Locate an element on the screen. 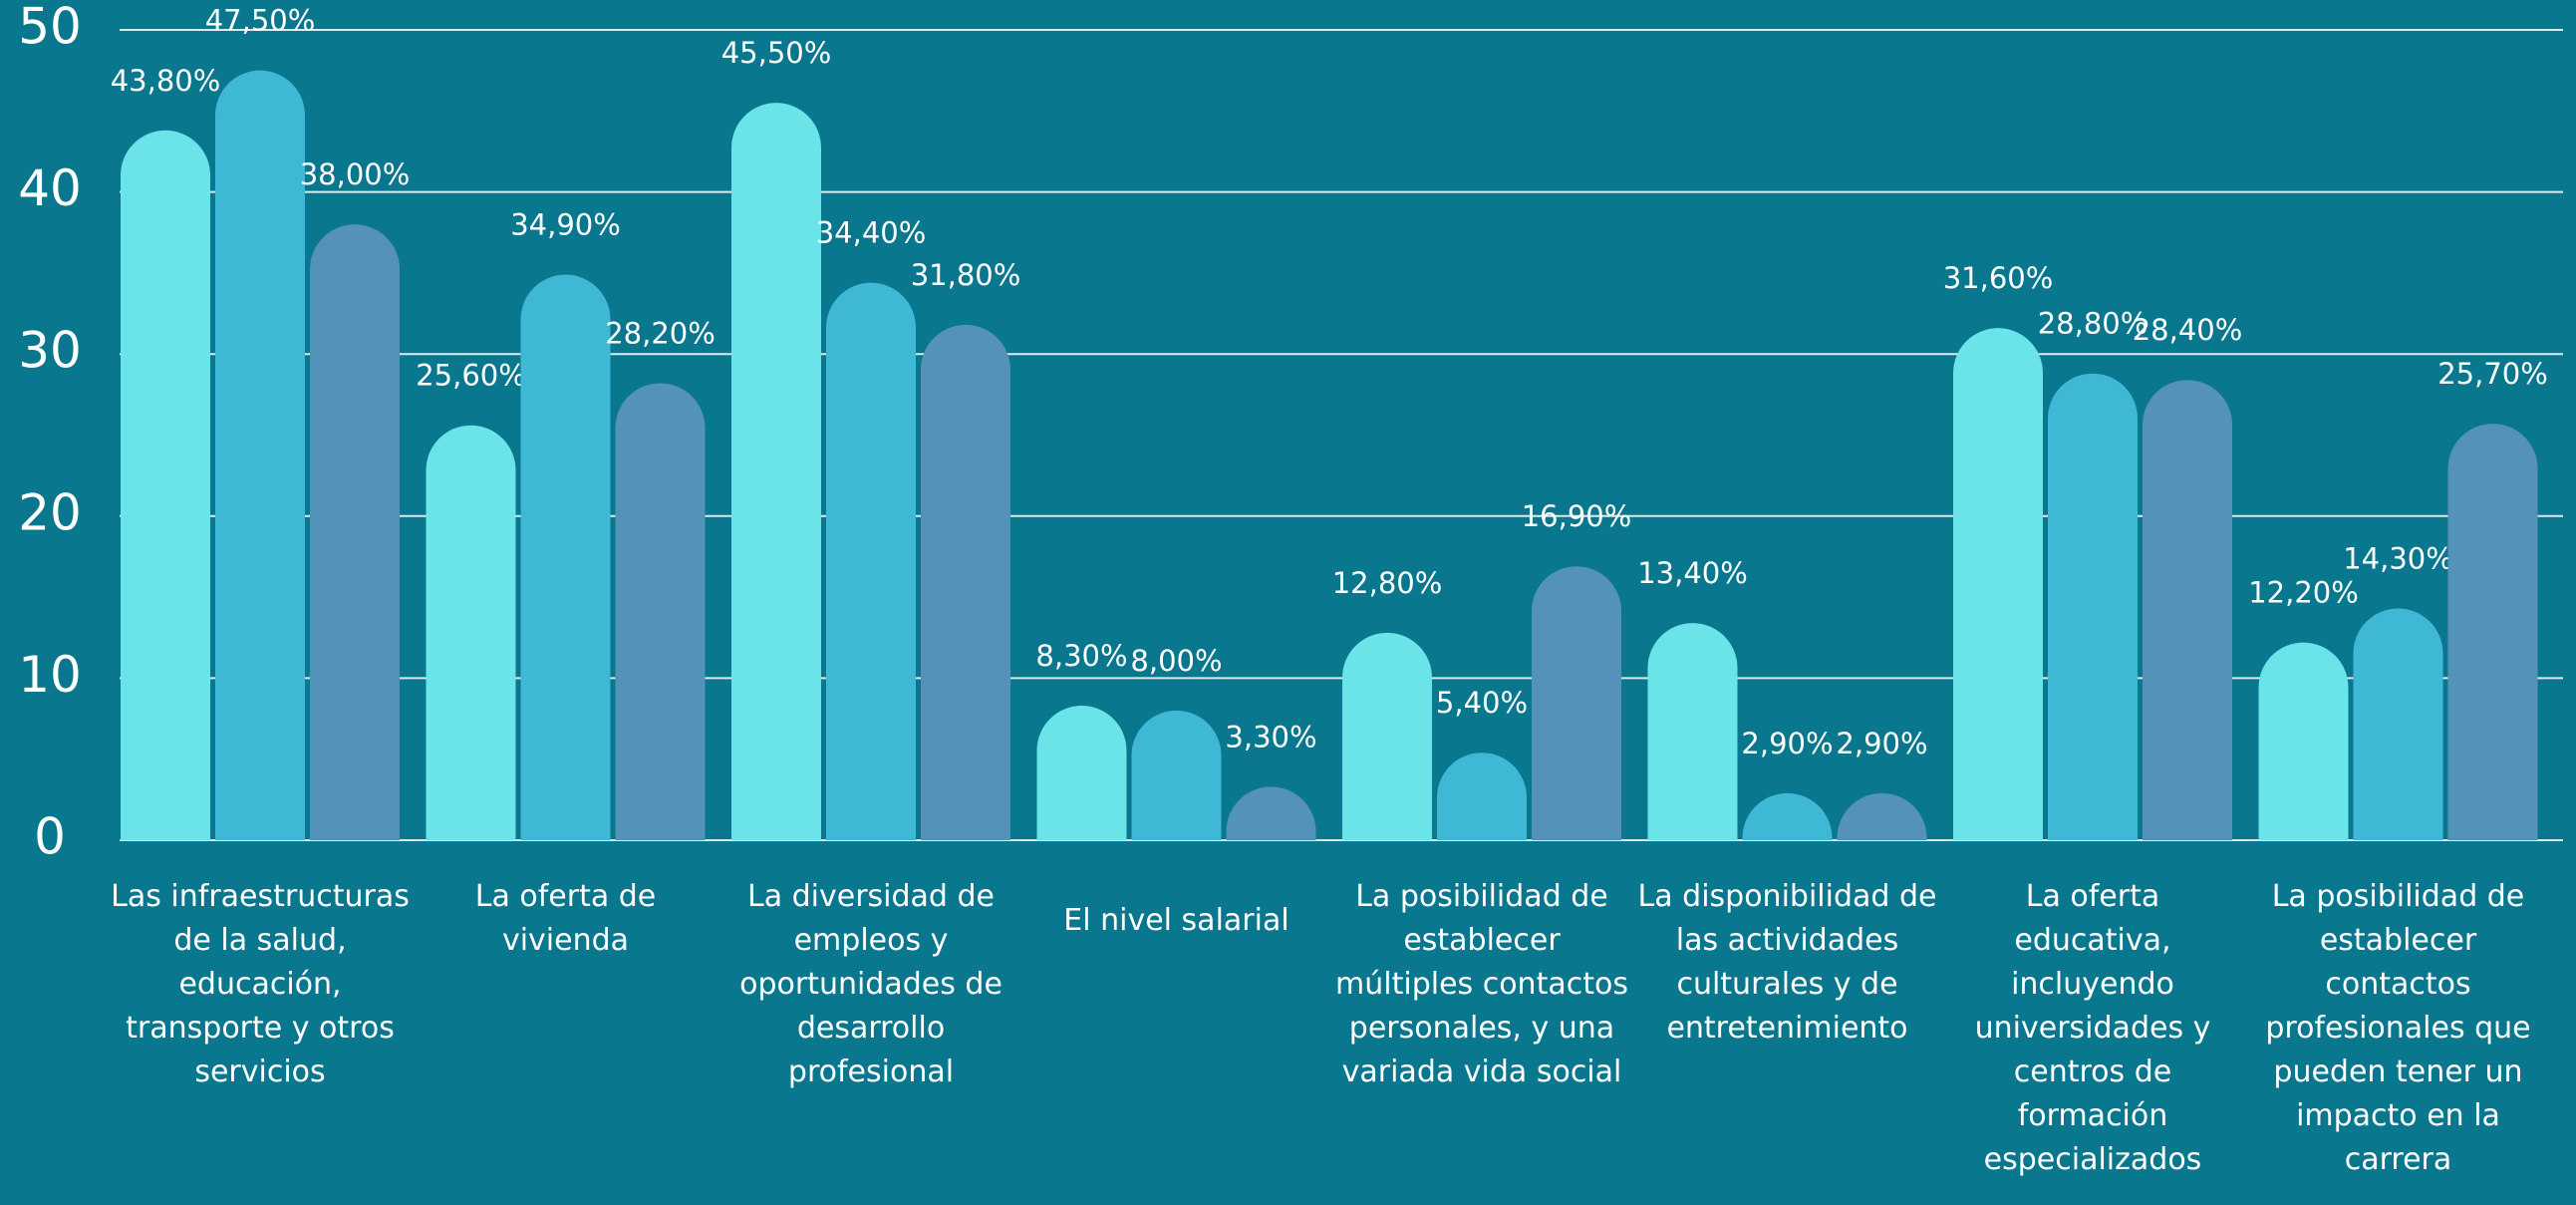 Image resolution: width=2576 pixels, height=1205 pixels. value-label: 8,30% is located at coordinates (1081, 656).